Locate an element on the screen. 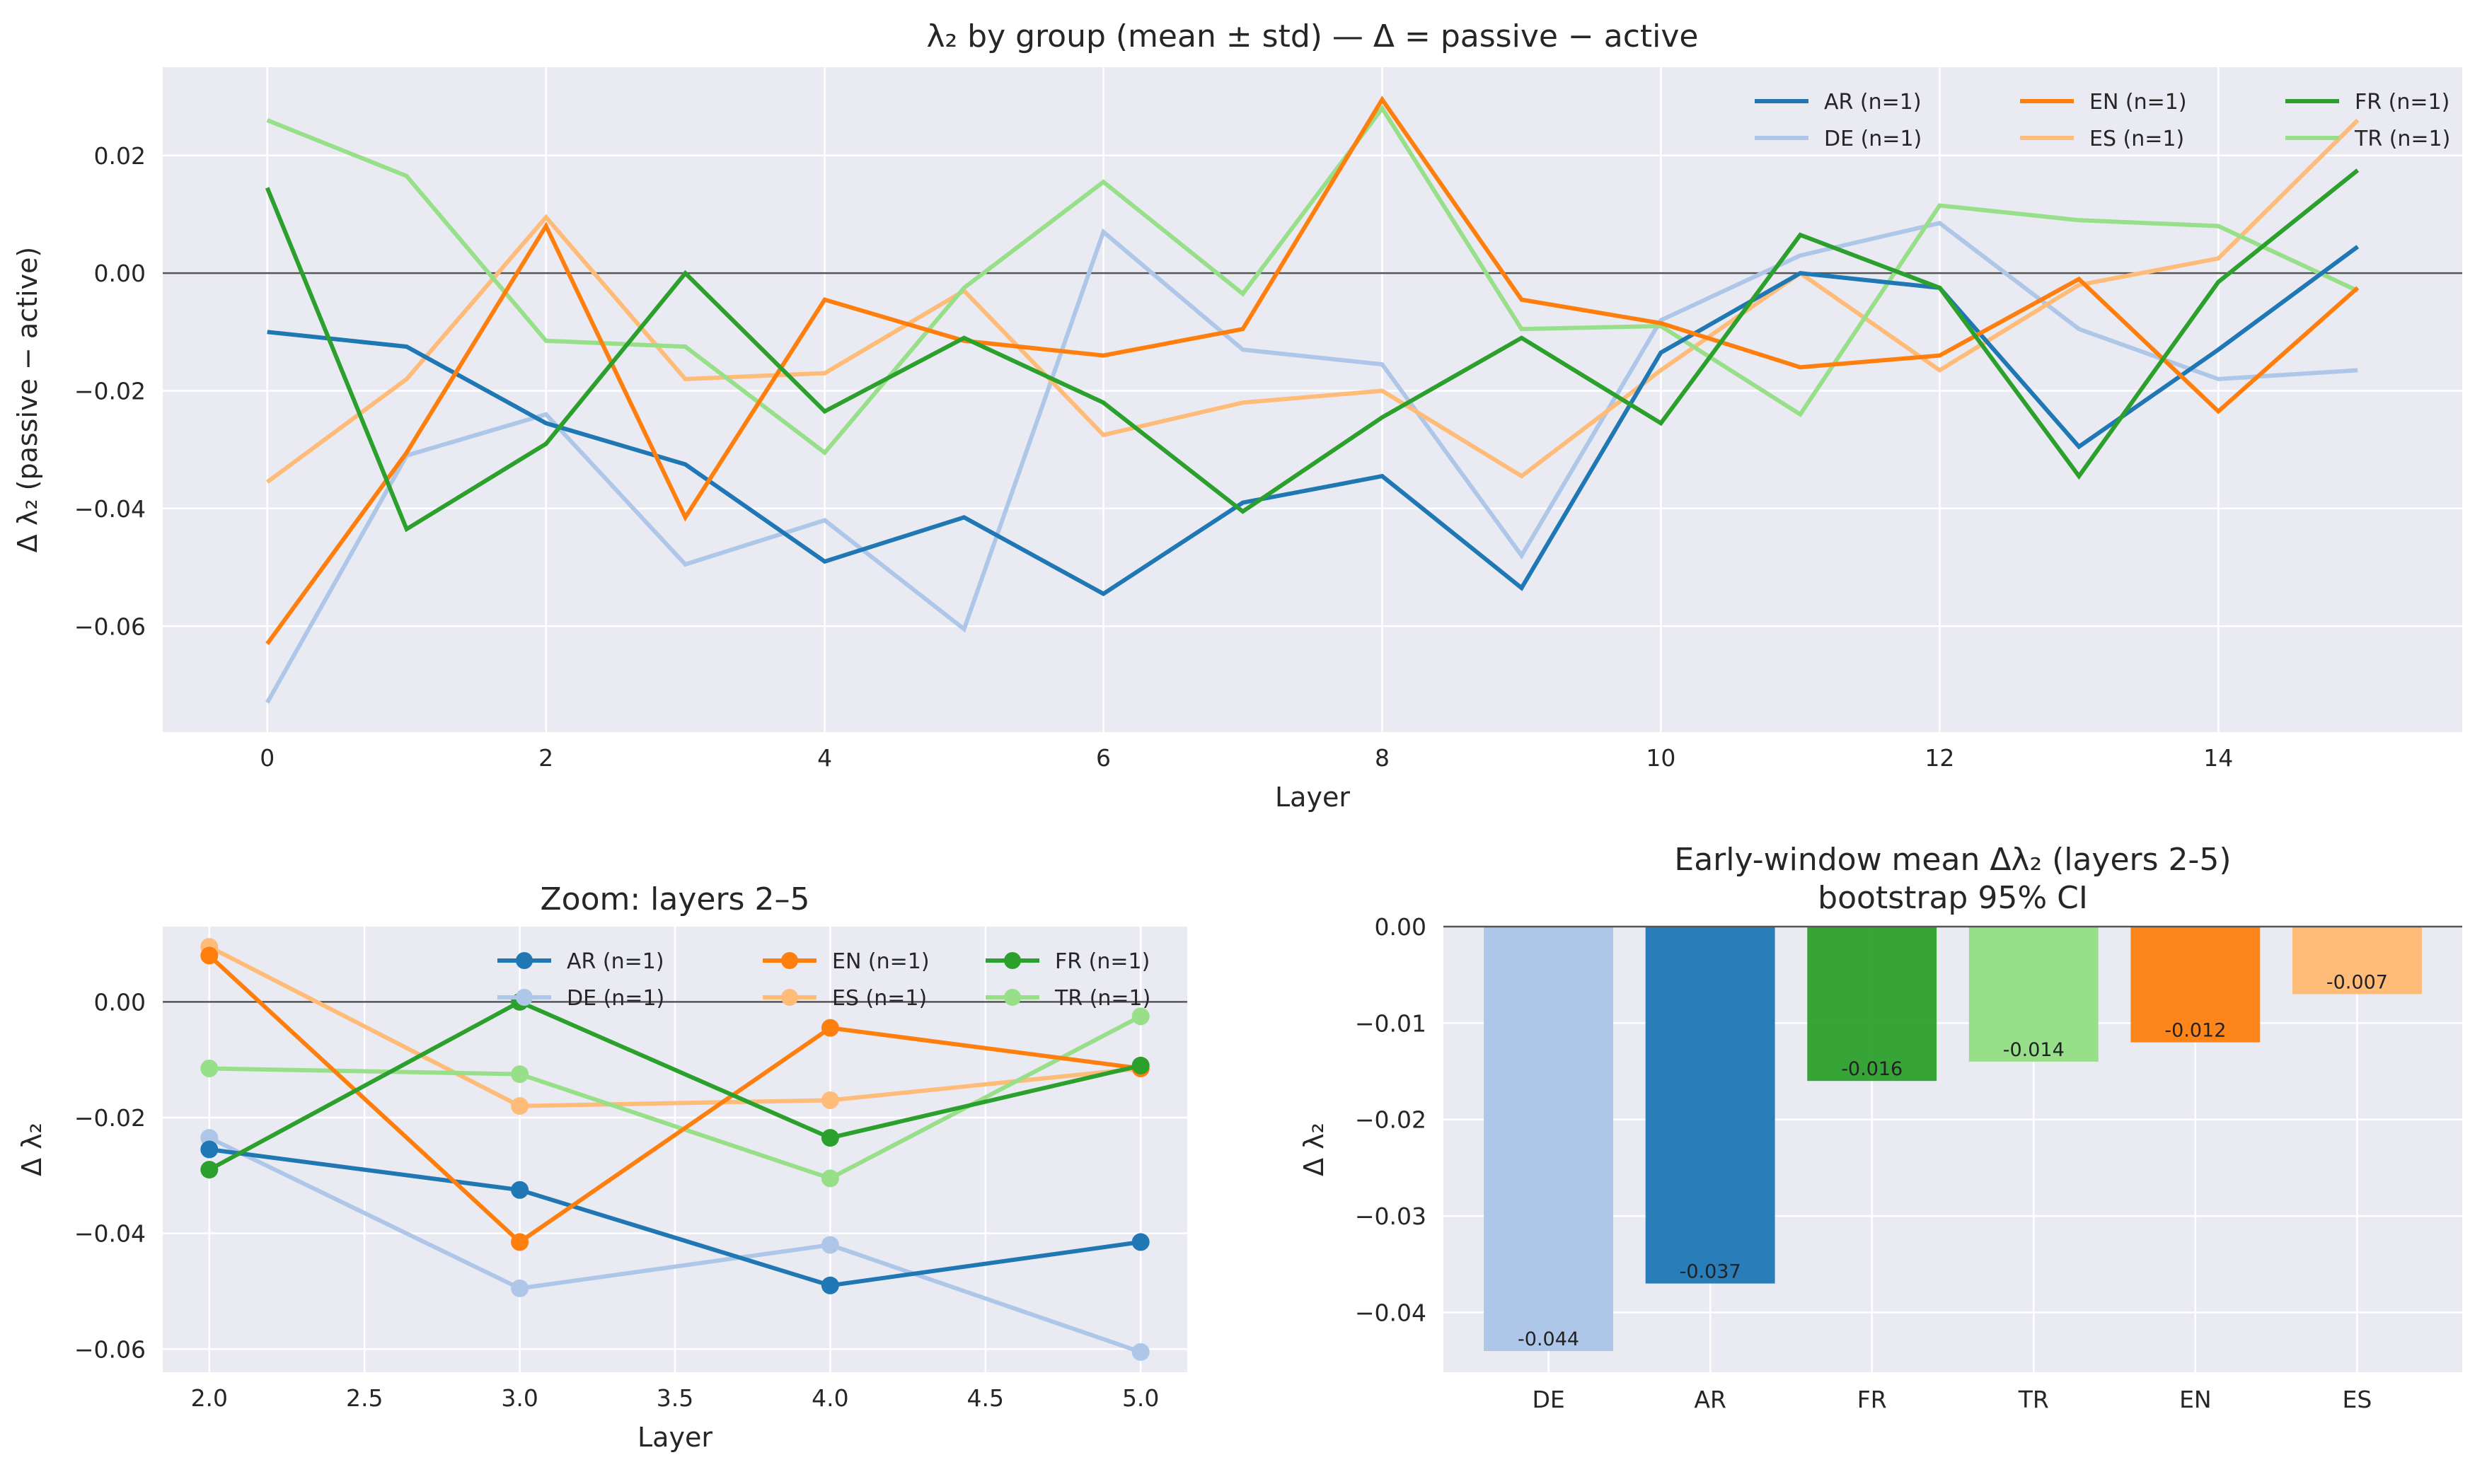 Image resolution: width=2487 pixels, height=1484 pixels. bars-ytick-label: 0.00 is located at coordinates (1401, 927).